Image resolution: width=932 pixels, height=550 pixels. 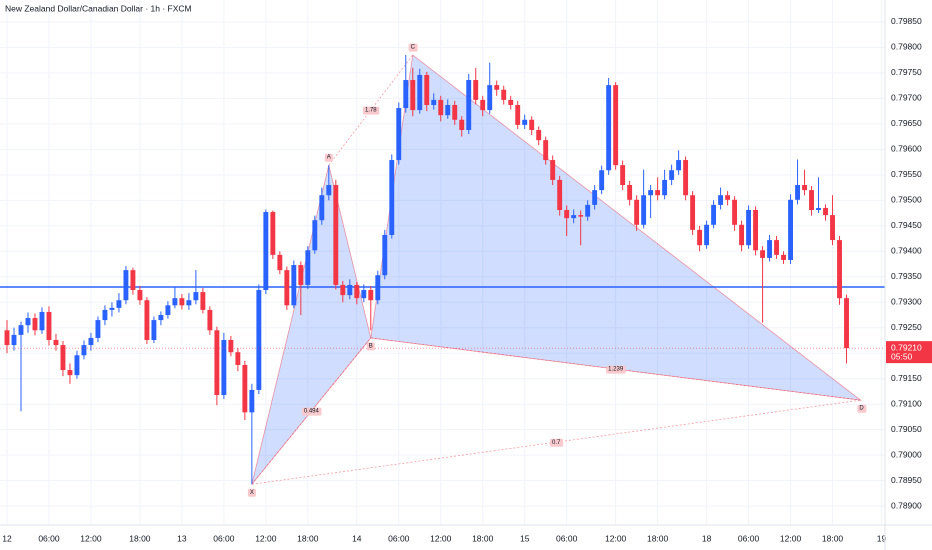 What do you see at coordinates (906, 225) in the screenshot?
I see `y-tick-label: 0.79450` at bounding box center [906, 225].